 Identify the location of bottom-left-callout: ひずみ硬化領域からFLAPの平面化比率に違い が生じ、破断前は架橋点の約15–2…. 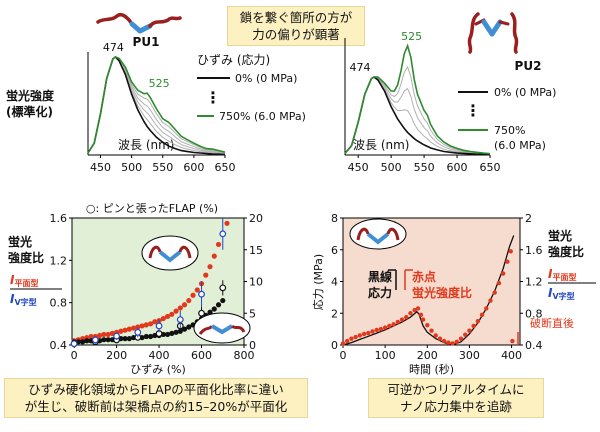
(156, 398).